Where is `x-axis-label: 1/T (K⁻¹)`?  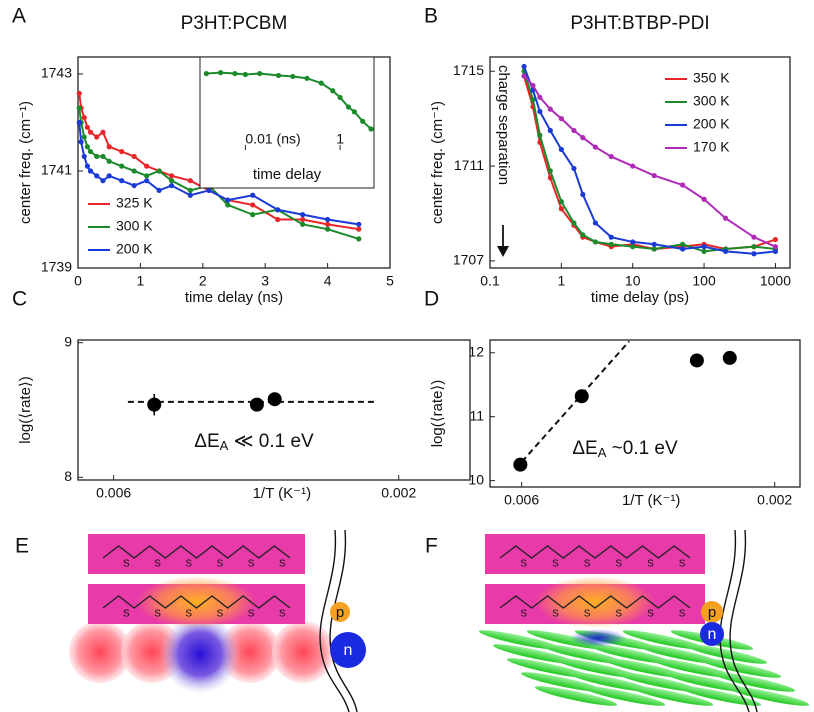
x-axis-label: 1/T (K⁻¹) is located at coordinates (651, 500).